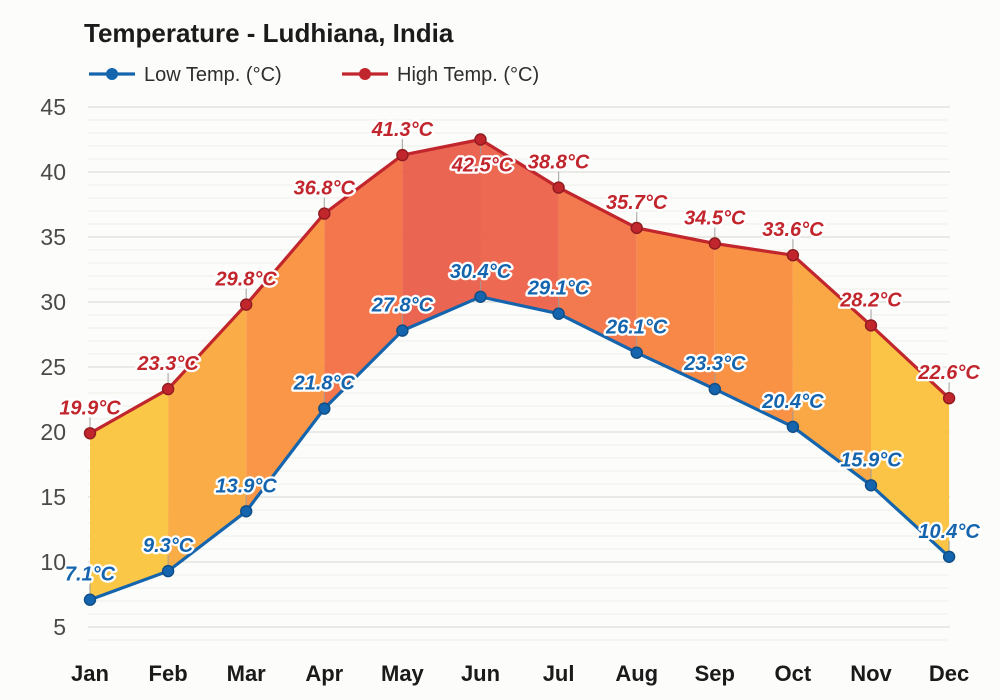 This screenshot has width=1000, height=700. Describe the element at coordinates (314, 75) in the screenshot. I see `legend: Low Temp. (°C) High Temp. (°C)` at that location.